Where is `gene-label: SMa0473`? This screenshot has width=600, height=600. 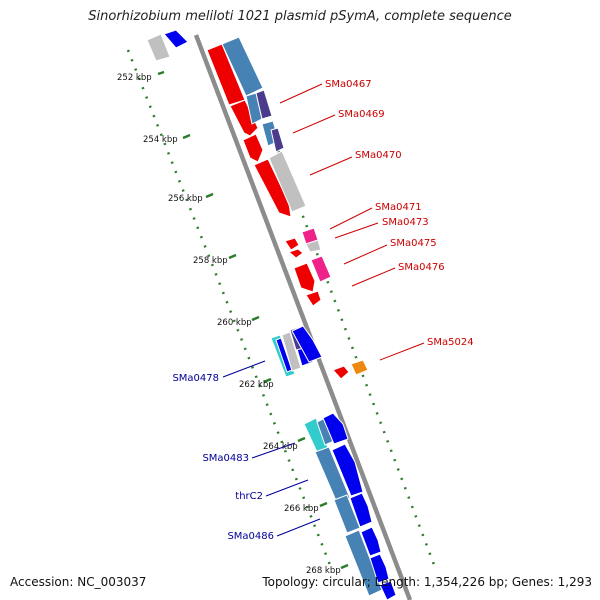 gene-label: SMa0473 is located at coordinates (405, 222).